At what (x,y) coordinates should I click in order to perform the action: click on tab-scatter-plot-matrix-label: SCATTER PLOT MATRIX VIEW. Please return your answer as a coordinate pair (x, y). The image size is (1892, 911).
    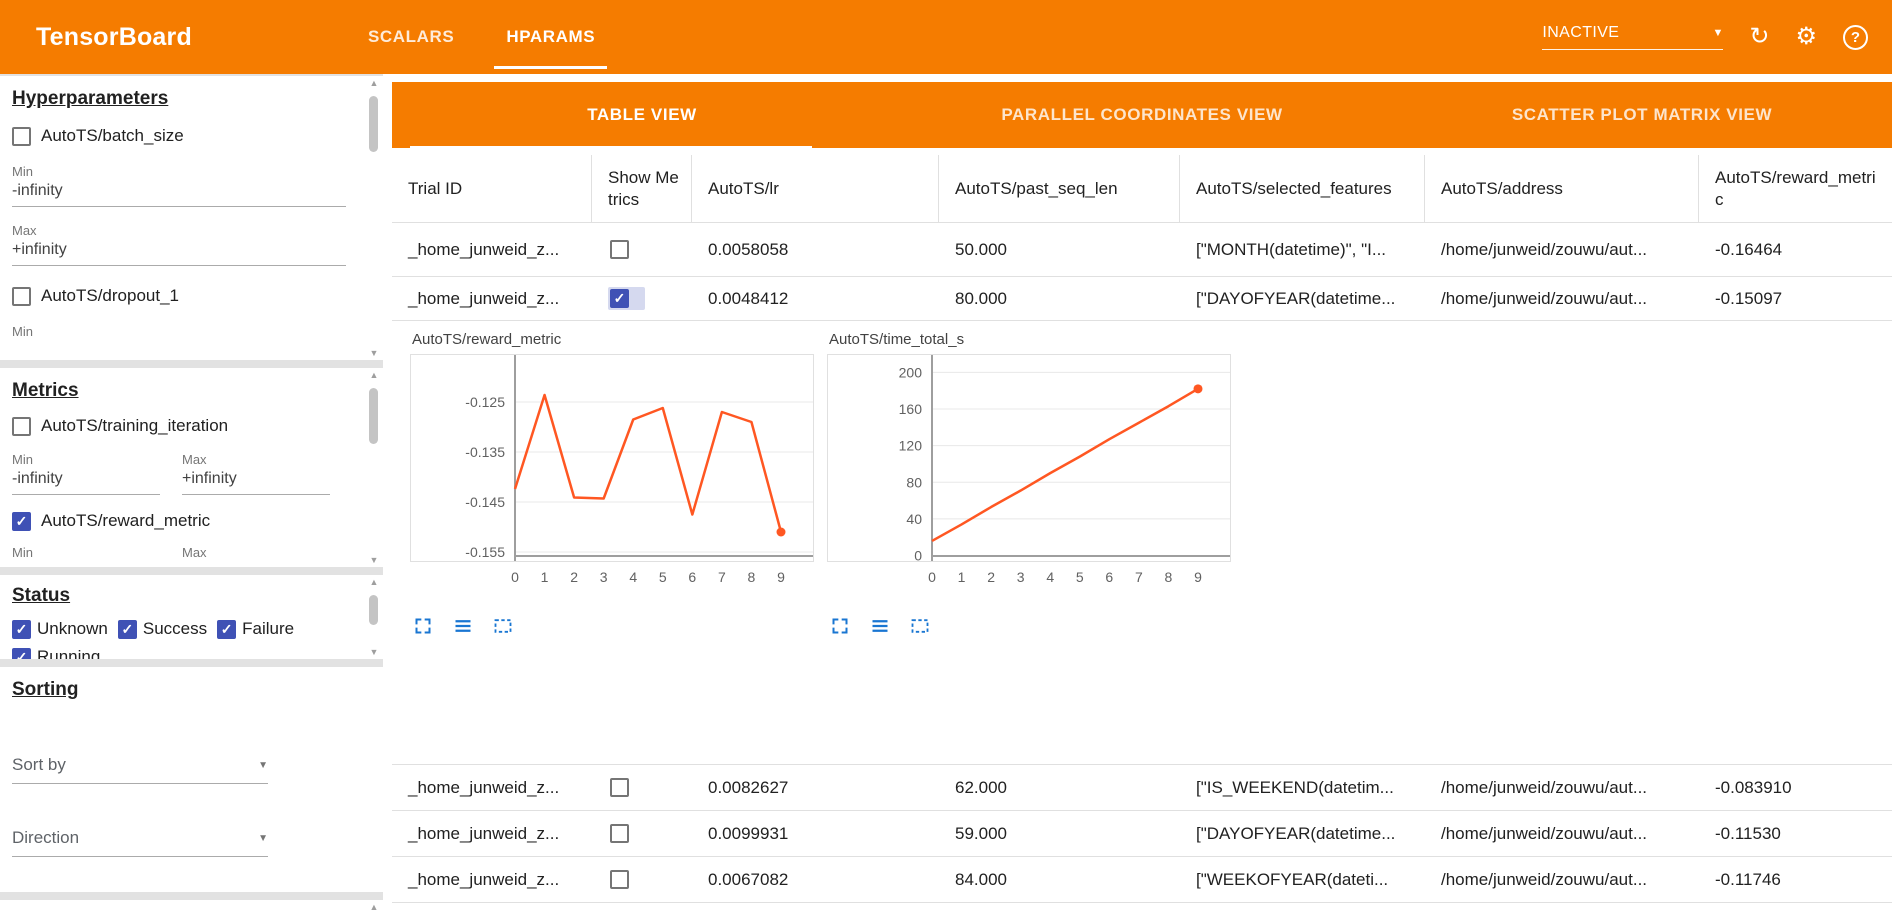
    Looking at the image, I should click on (1642, 114).